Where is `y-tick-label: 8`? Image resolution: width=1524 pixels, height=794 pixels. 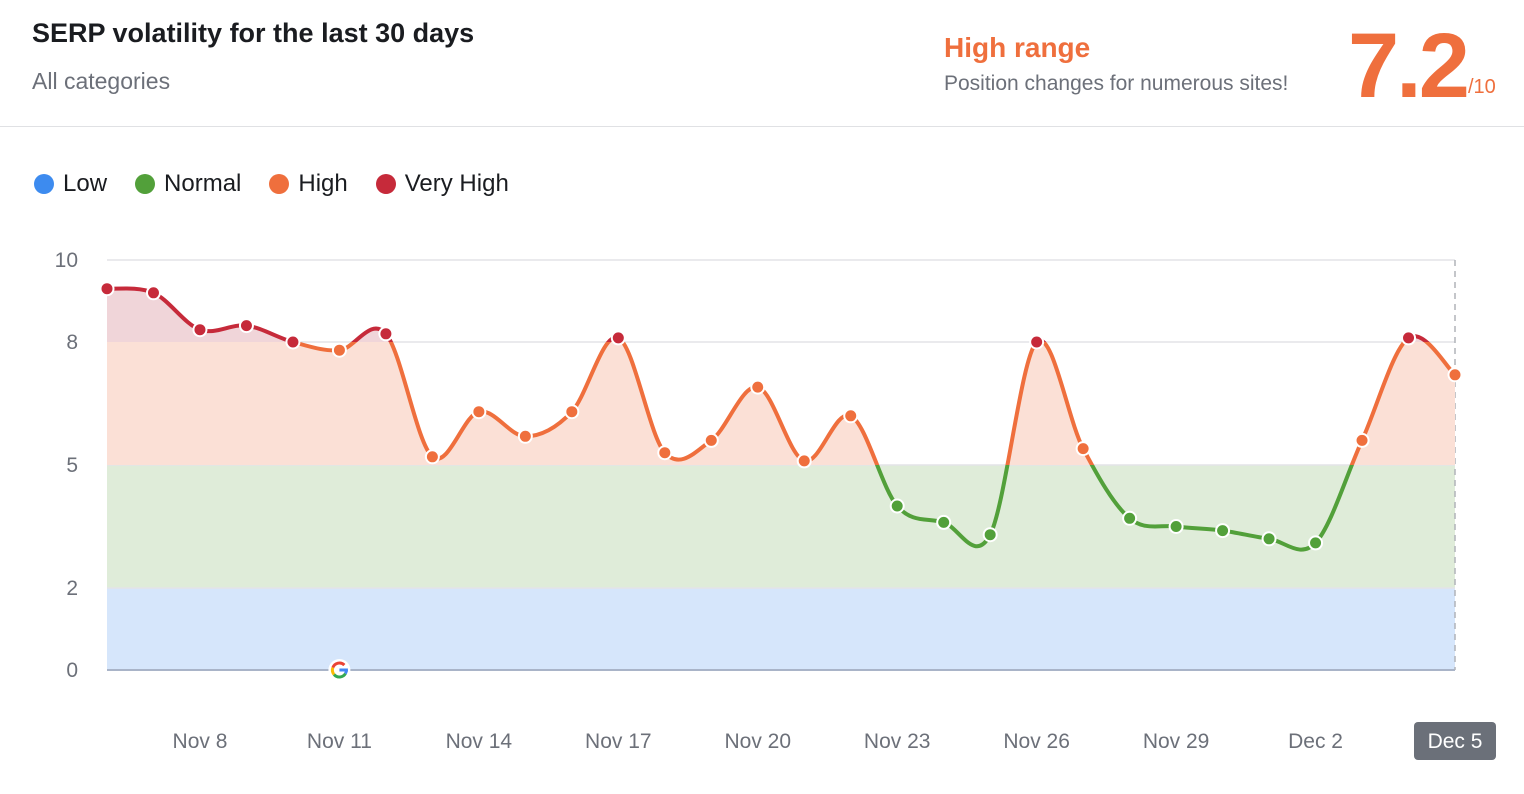 y-tick-label: 8 is located at coordinates (72, 342).